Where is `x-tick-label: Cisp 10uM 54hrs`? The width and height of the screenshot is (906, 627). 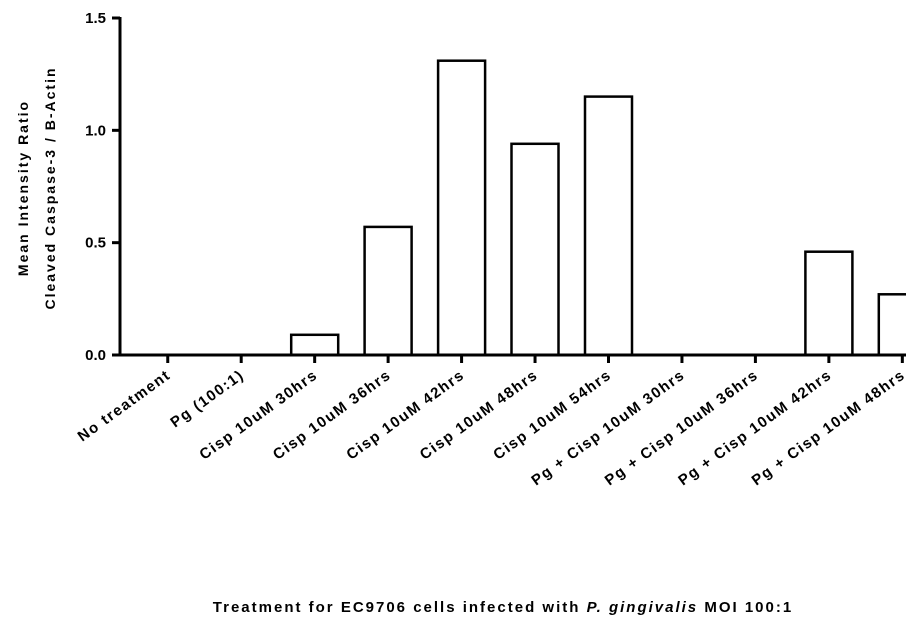
x-tick-label: Cisp 10uM 54hrs is located at coordinates (552, 414).